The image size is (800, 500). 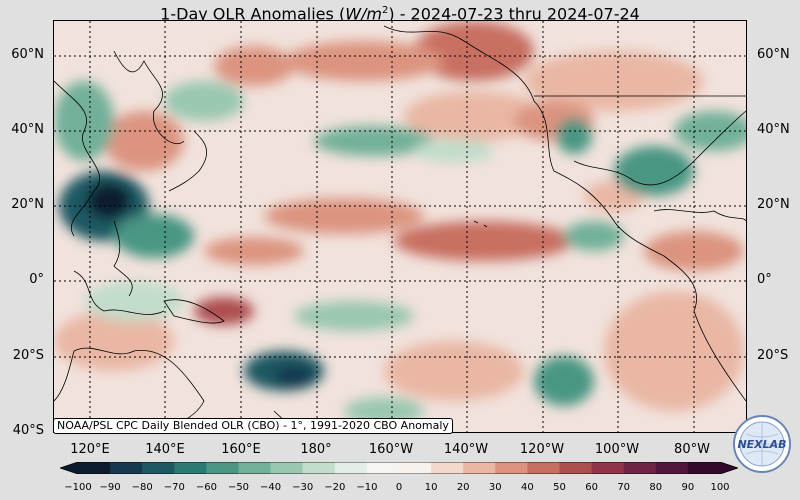 I want to click on nexlab-globe-logo: NEXLAB, so click(x=762, y=444).